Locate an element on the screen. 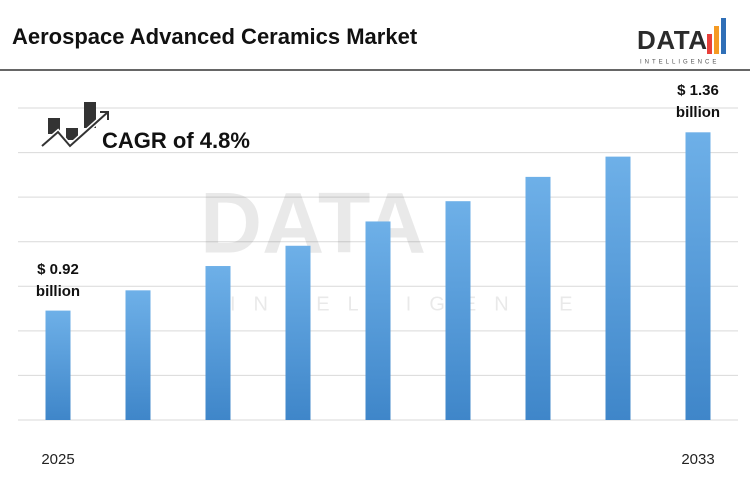  logo-text: DATA is located at coordinates (672, 40).